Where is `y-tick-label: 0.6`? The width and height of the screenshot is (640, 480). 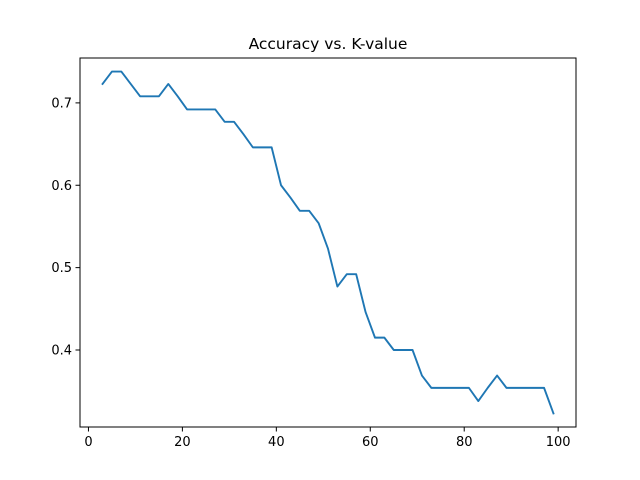
y-tick-label: 0.6 is located at coordinates (61, 186).